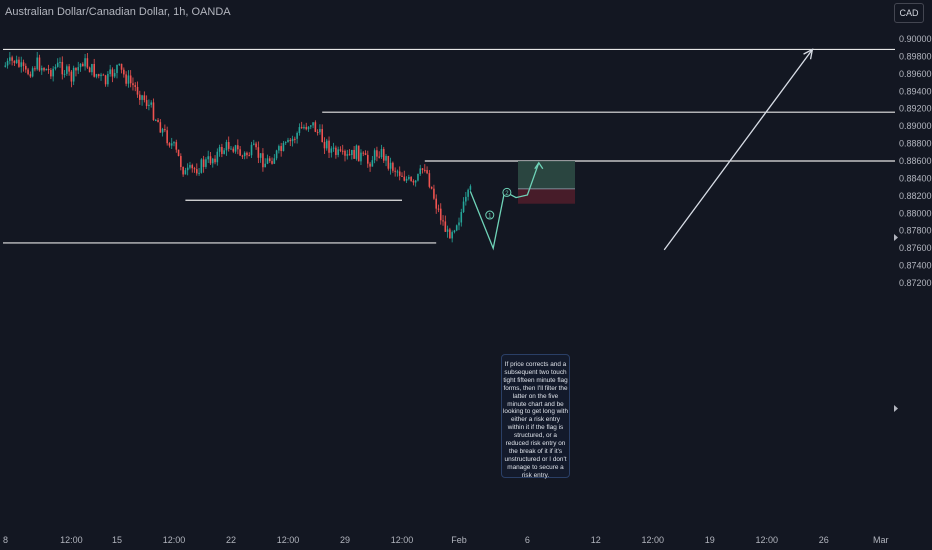 This screenshot has height=550, width=932. I want to click on time-tick-label: Mar, so click(881, 540).